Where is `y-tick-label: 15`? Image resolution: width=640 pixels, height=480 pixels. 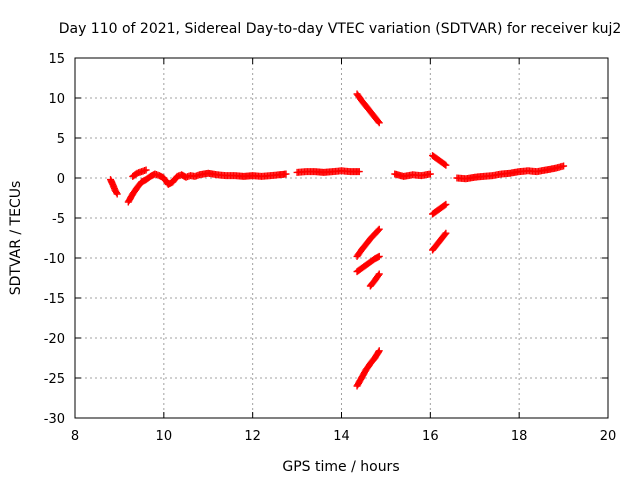 y-tick-label: 15 is located at coordinates (56, 59).